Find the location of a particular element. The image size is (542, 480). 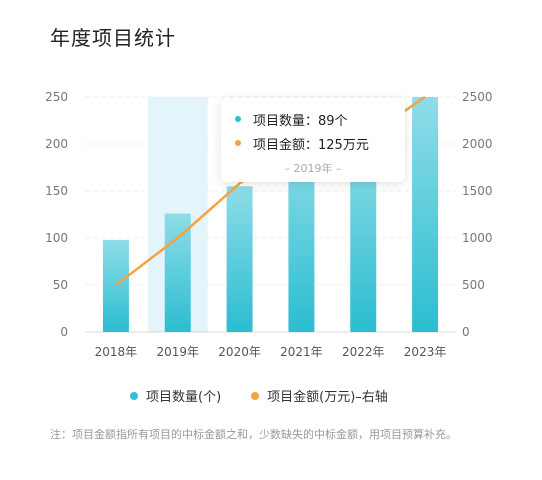

legend-item-amount: 项目金额(万元)–右轴 is located at coordinates (319, 395).